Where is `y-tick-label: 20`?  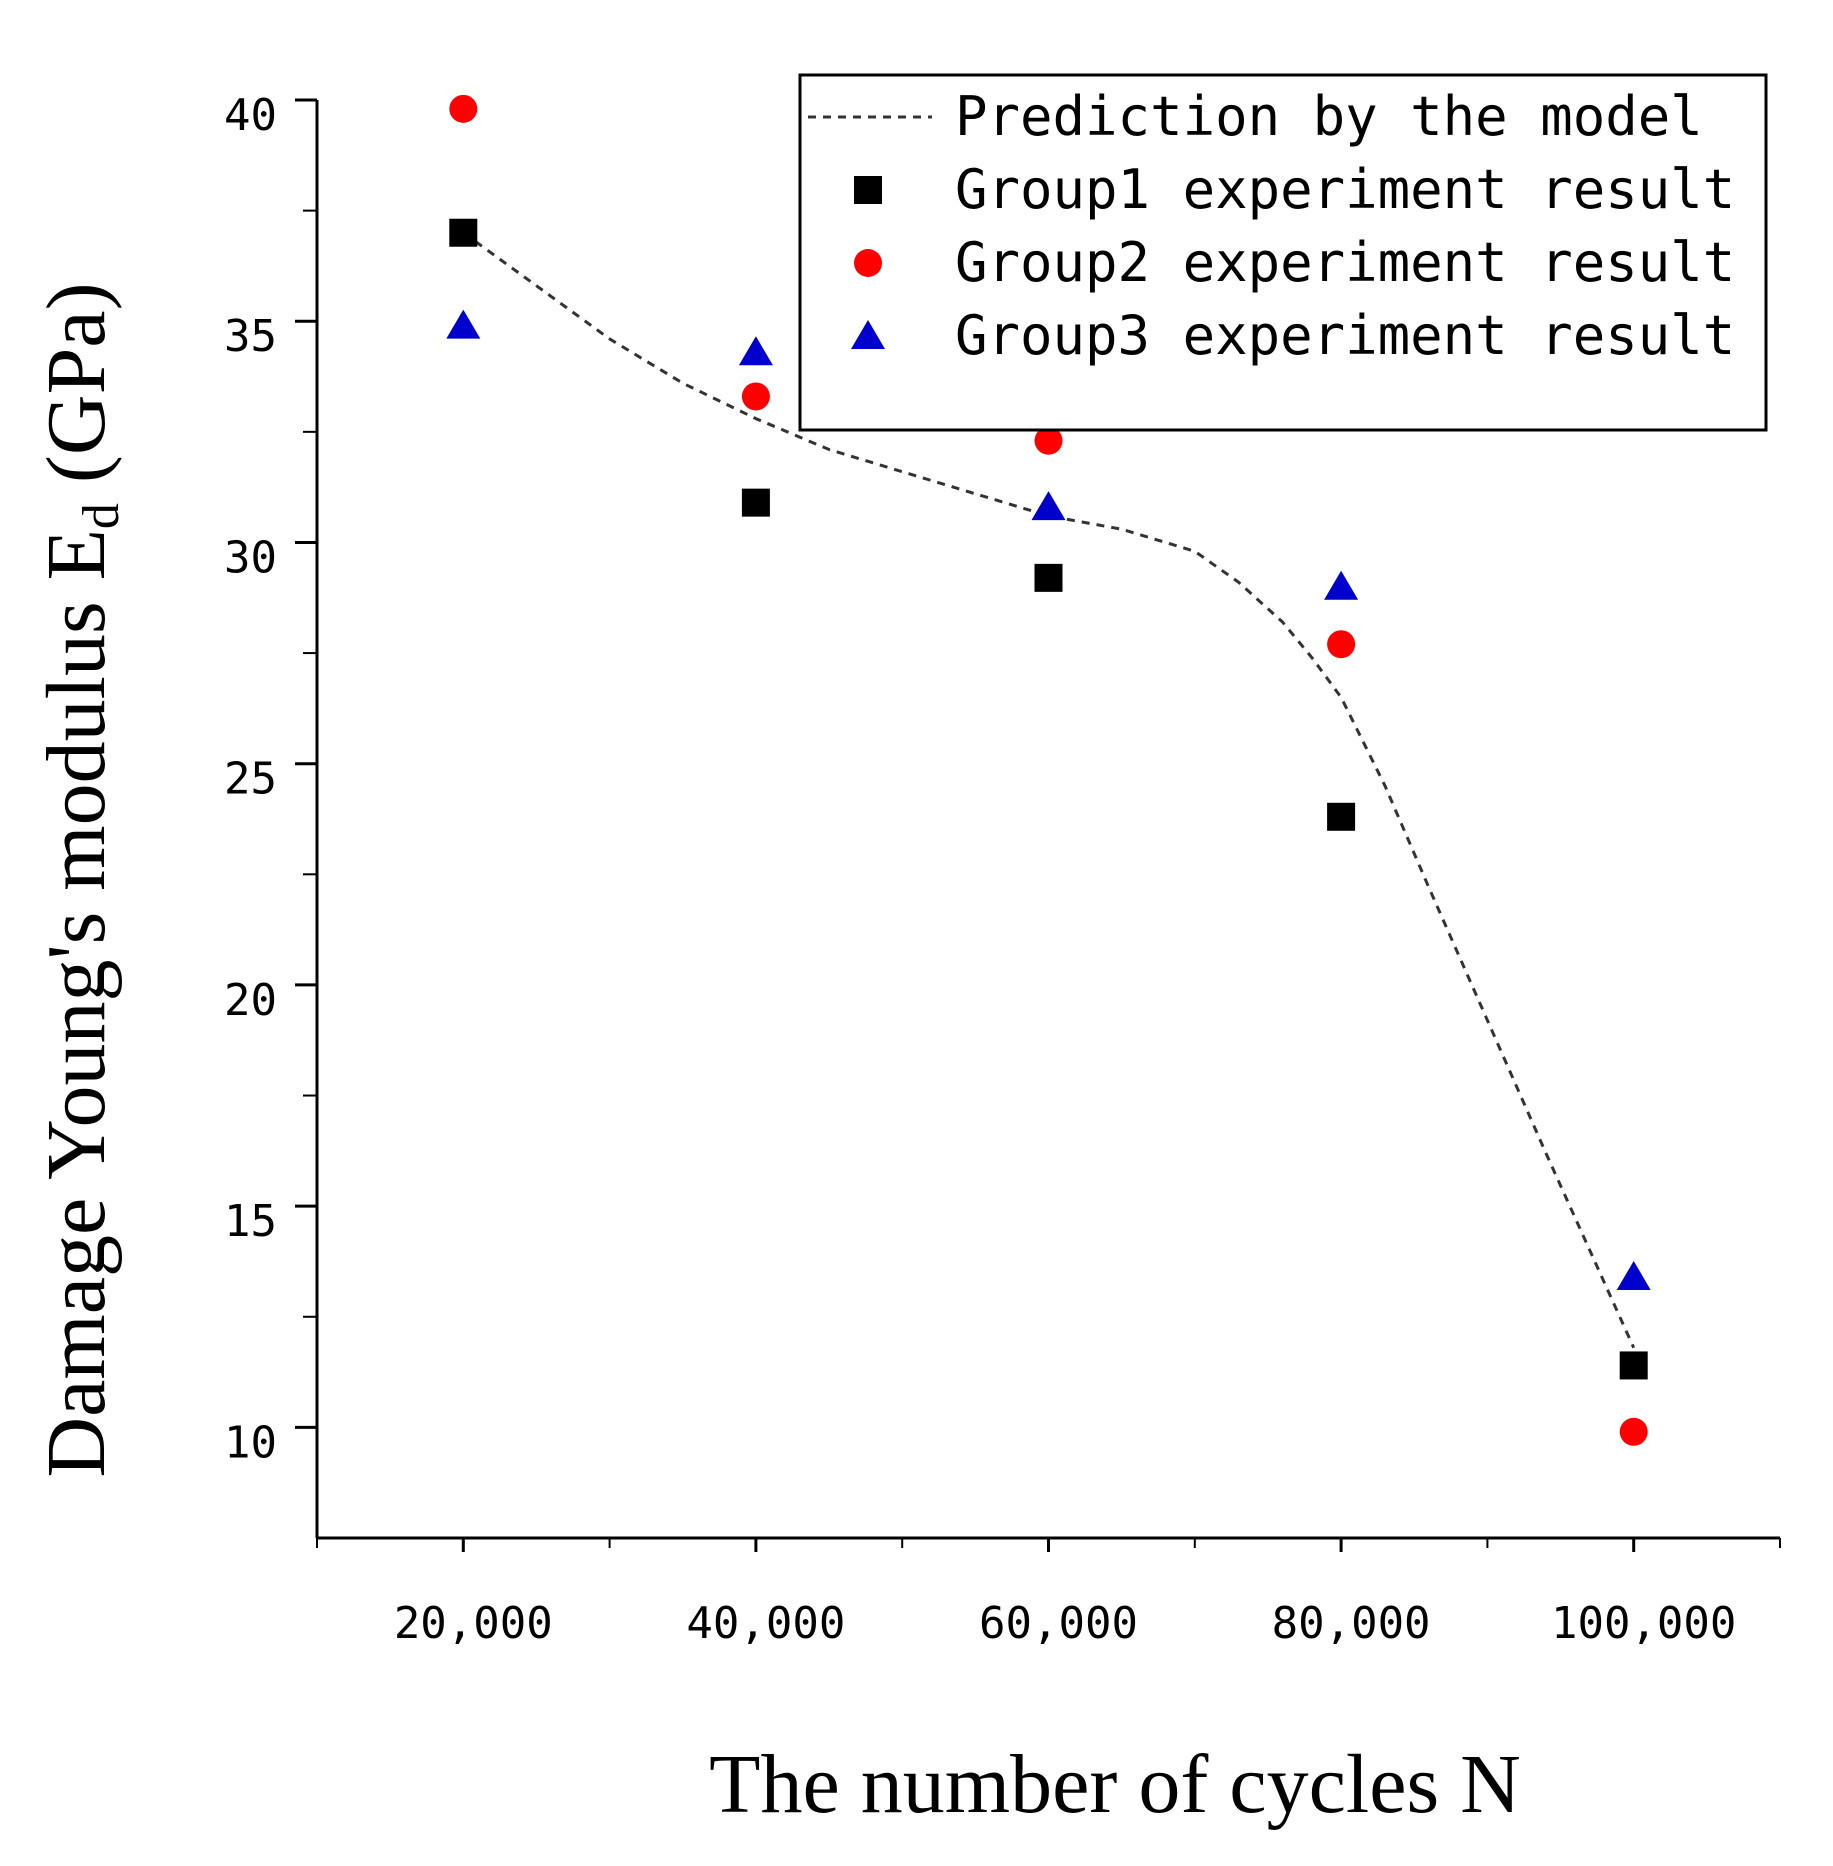 y-tick-label: 20 is located at coordinates (250, 1000).